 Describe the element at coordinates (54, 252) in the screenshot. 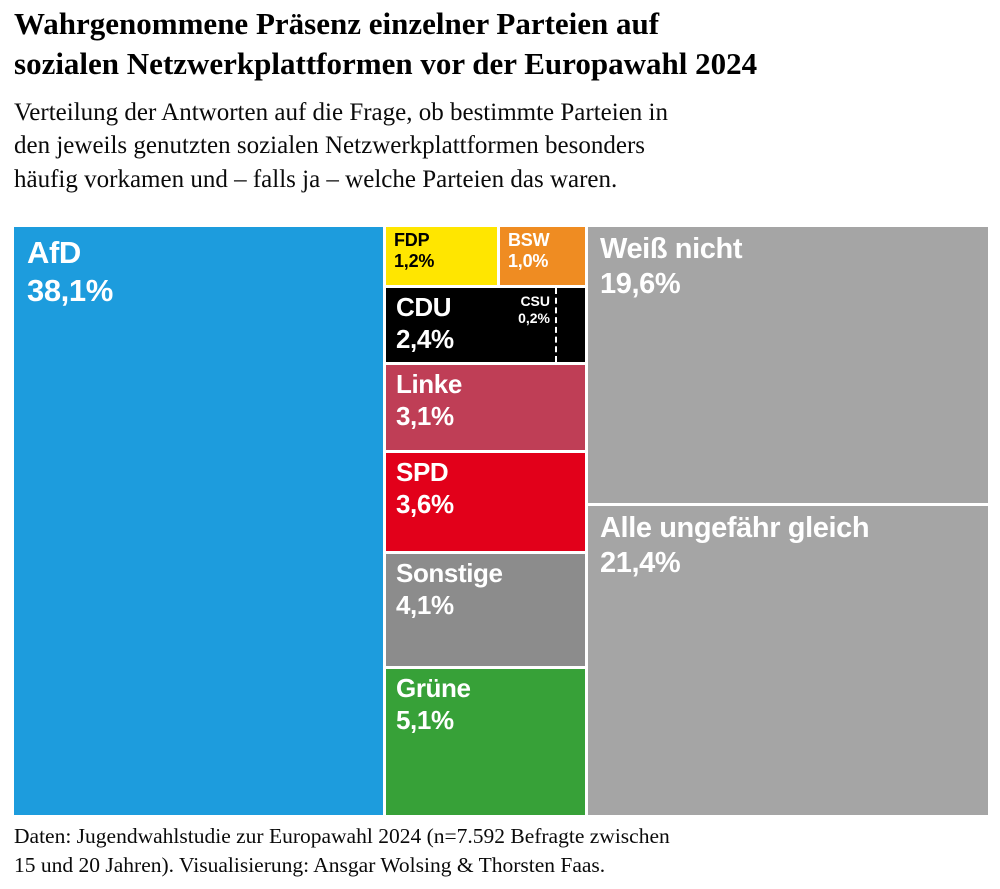

I see `tile-label: AfD` at that location.